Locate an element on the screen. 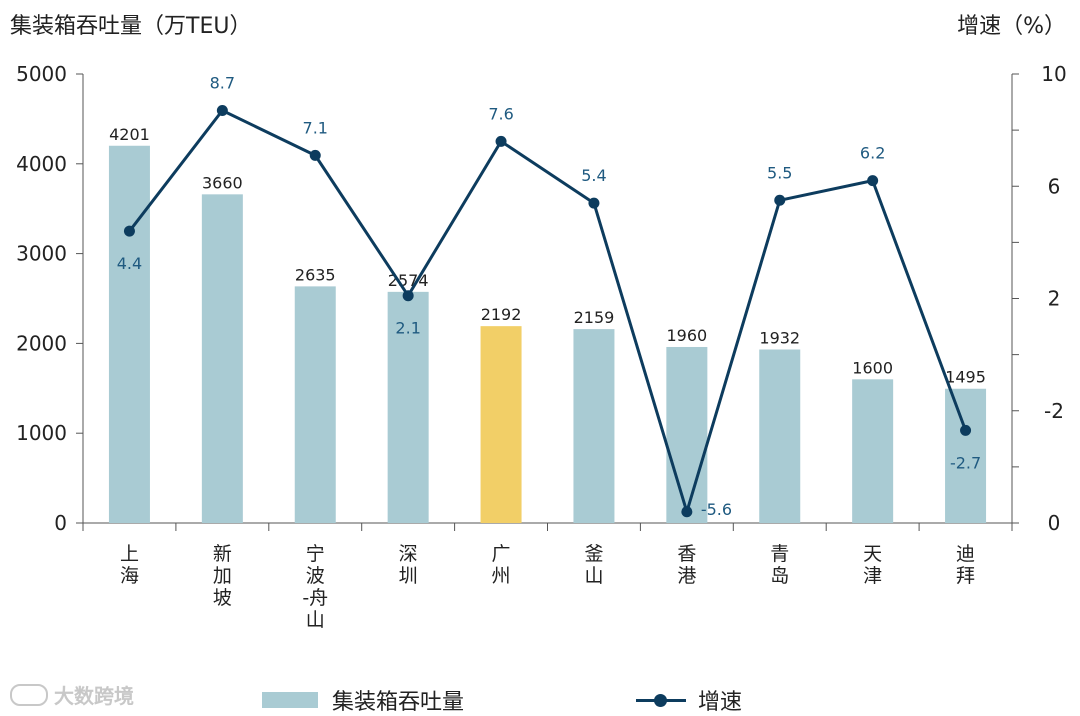  category-label: 宁 is located at coordinates (315, 554).